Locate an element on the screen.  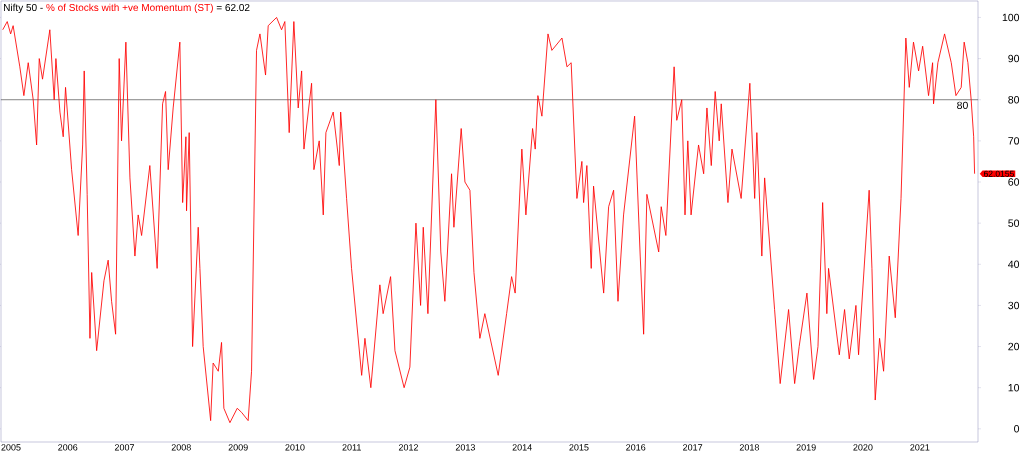
x-tick-label: 2013 is located at coordinates (465, 447).